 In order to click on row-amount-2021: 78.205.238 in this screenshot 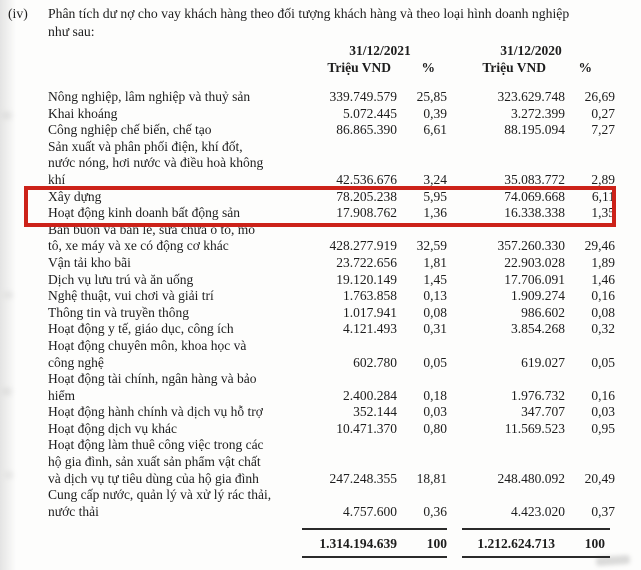, I will do `click(366, 196)`.